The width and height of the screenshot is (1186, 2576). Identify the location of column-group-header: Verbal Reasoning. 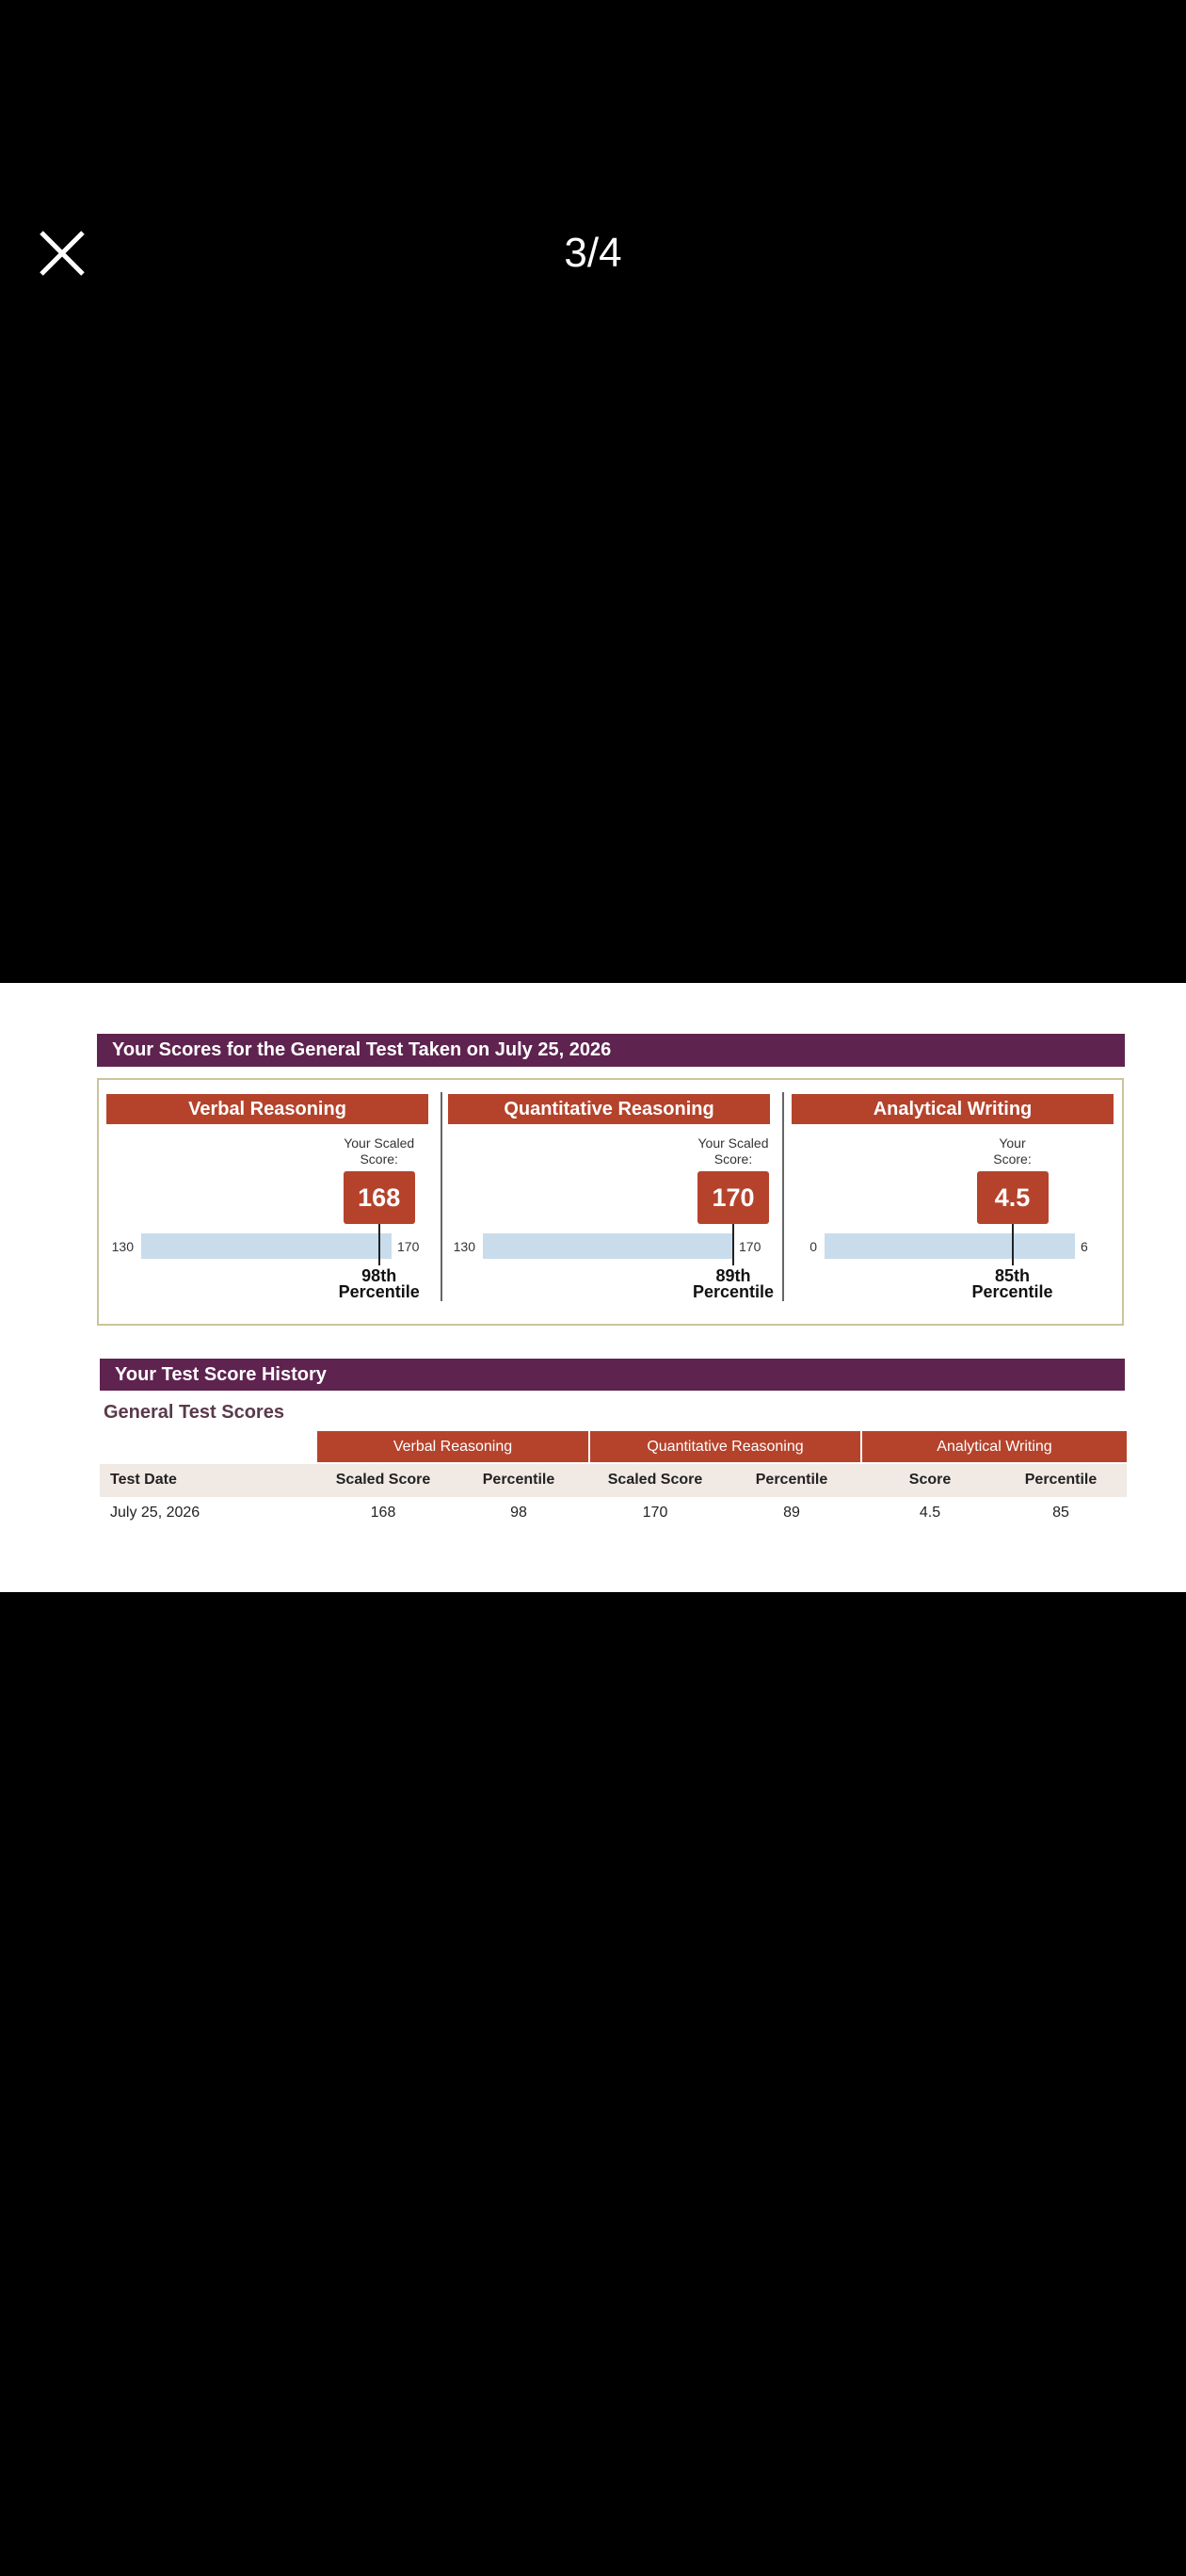
(452, 1446).